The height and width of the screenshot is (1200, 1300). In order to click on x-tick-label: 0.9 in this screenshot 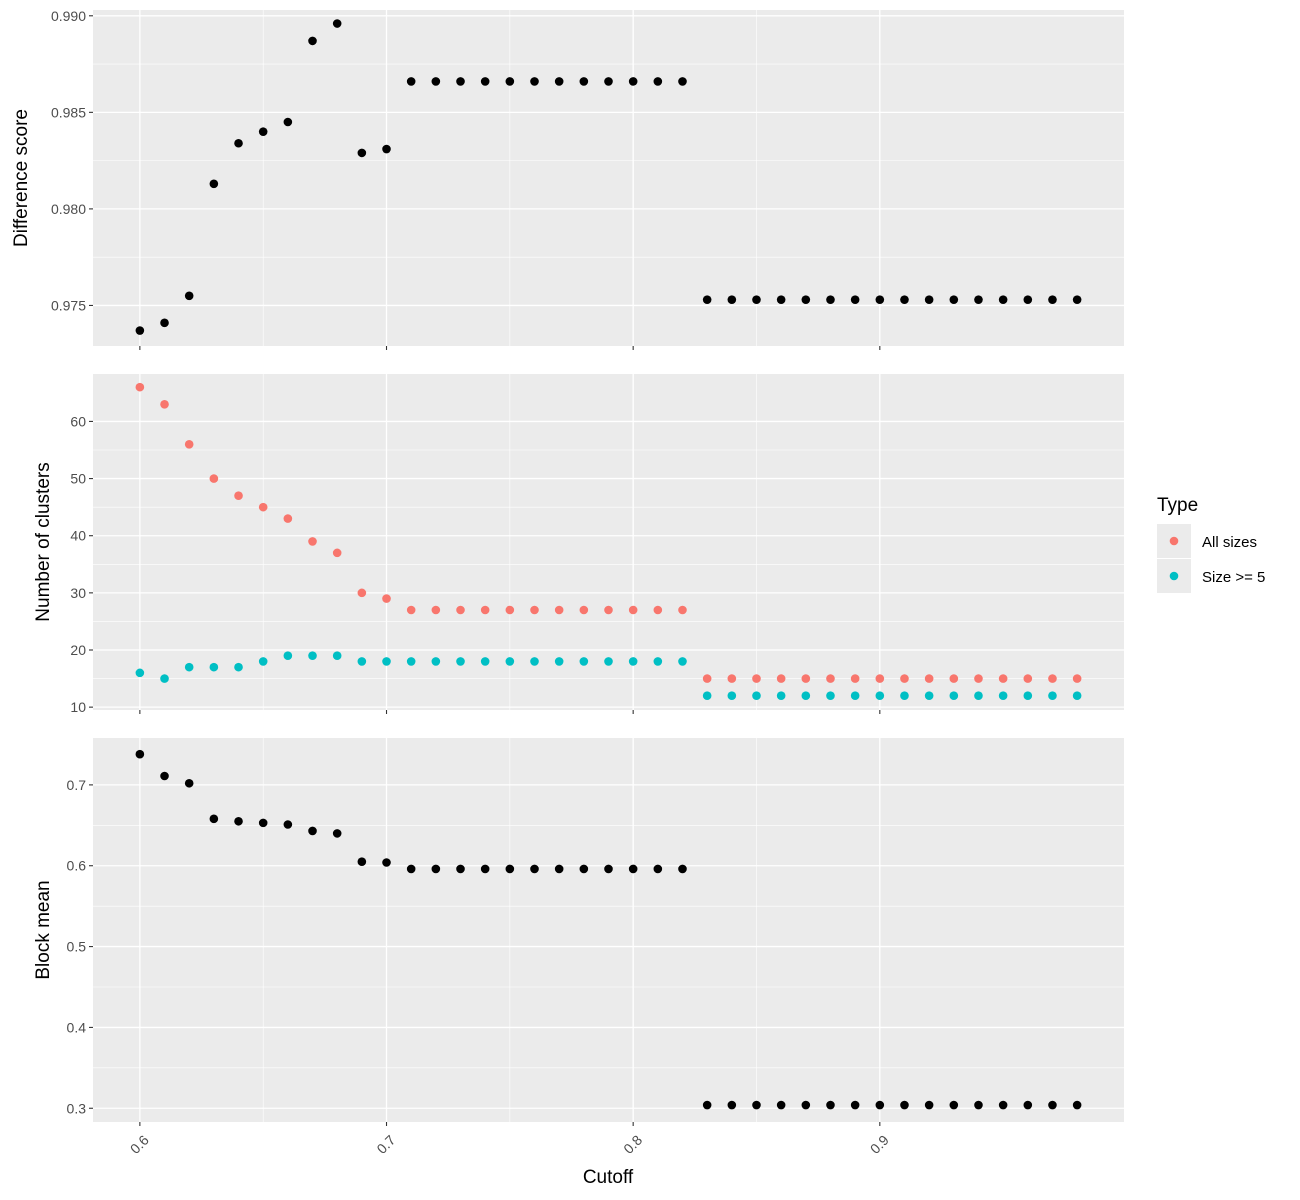, I will do `click(879, 1144)`.